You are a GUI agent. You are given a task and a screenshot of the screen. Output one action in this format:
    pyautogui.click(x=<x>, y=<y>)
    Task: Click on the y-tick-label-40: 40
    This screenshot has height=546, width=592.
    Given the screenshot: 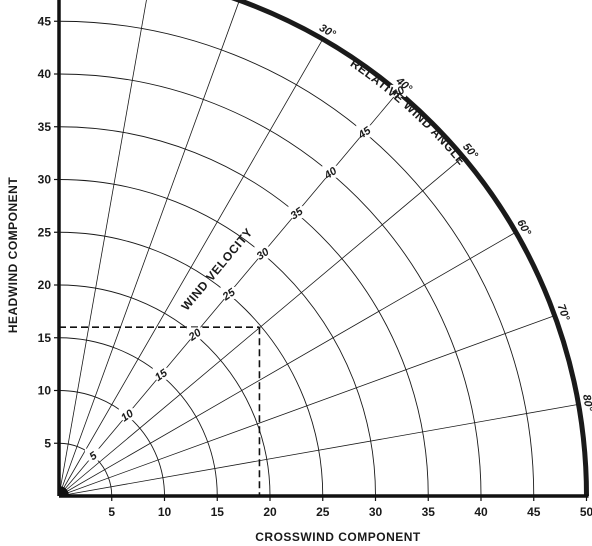 What is the action you would take?
    pyautogui.click(x=45, y=74)
    